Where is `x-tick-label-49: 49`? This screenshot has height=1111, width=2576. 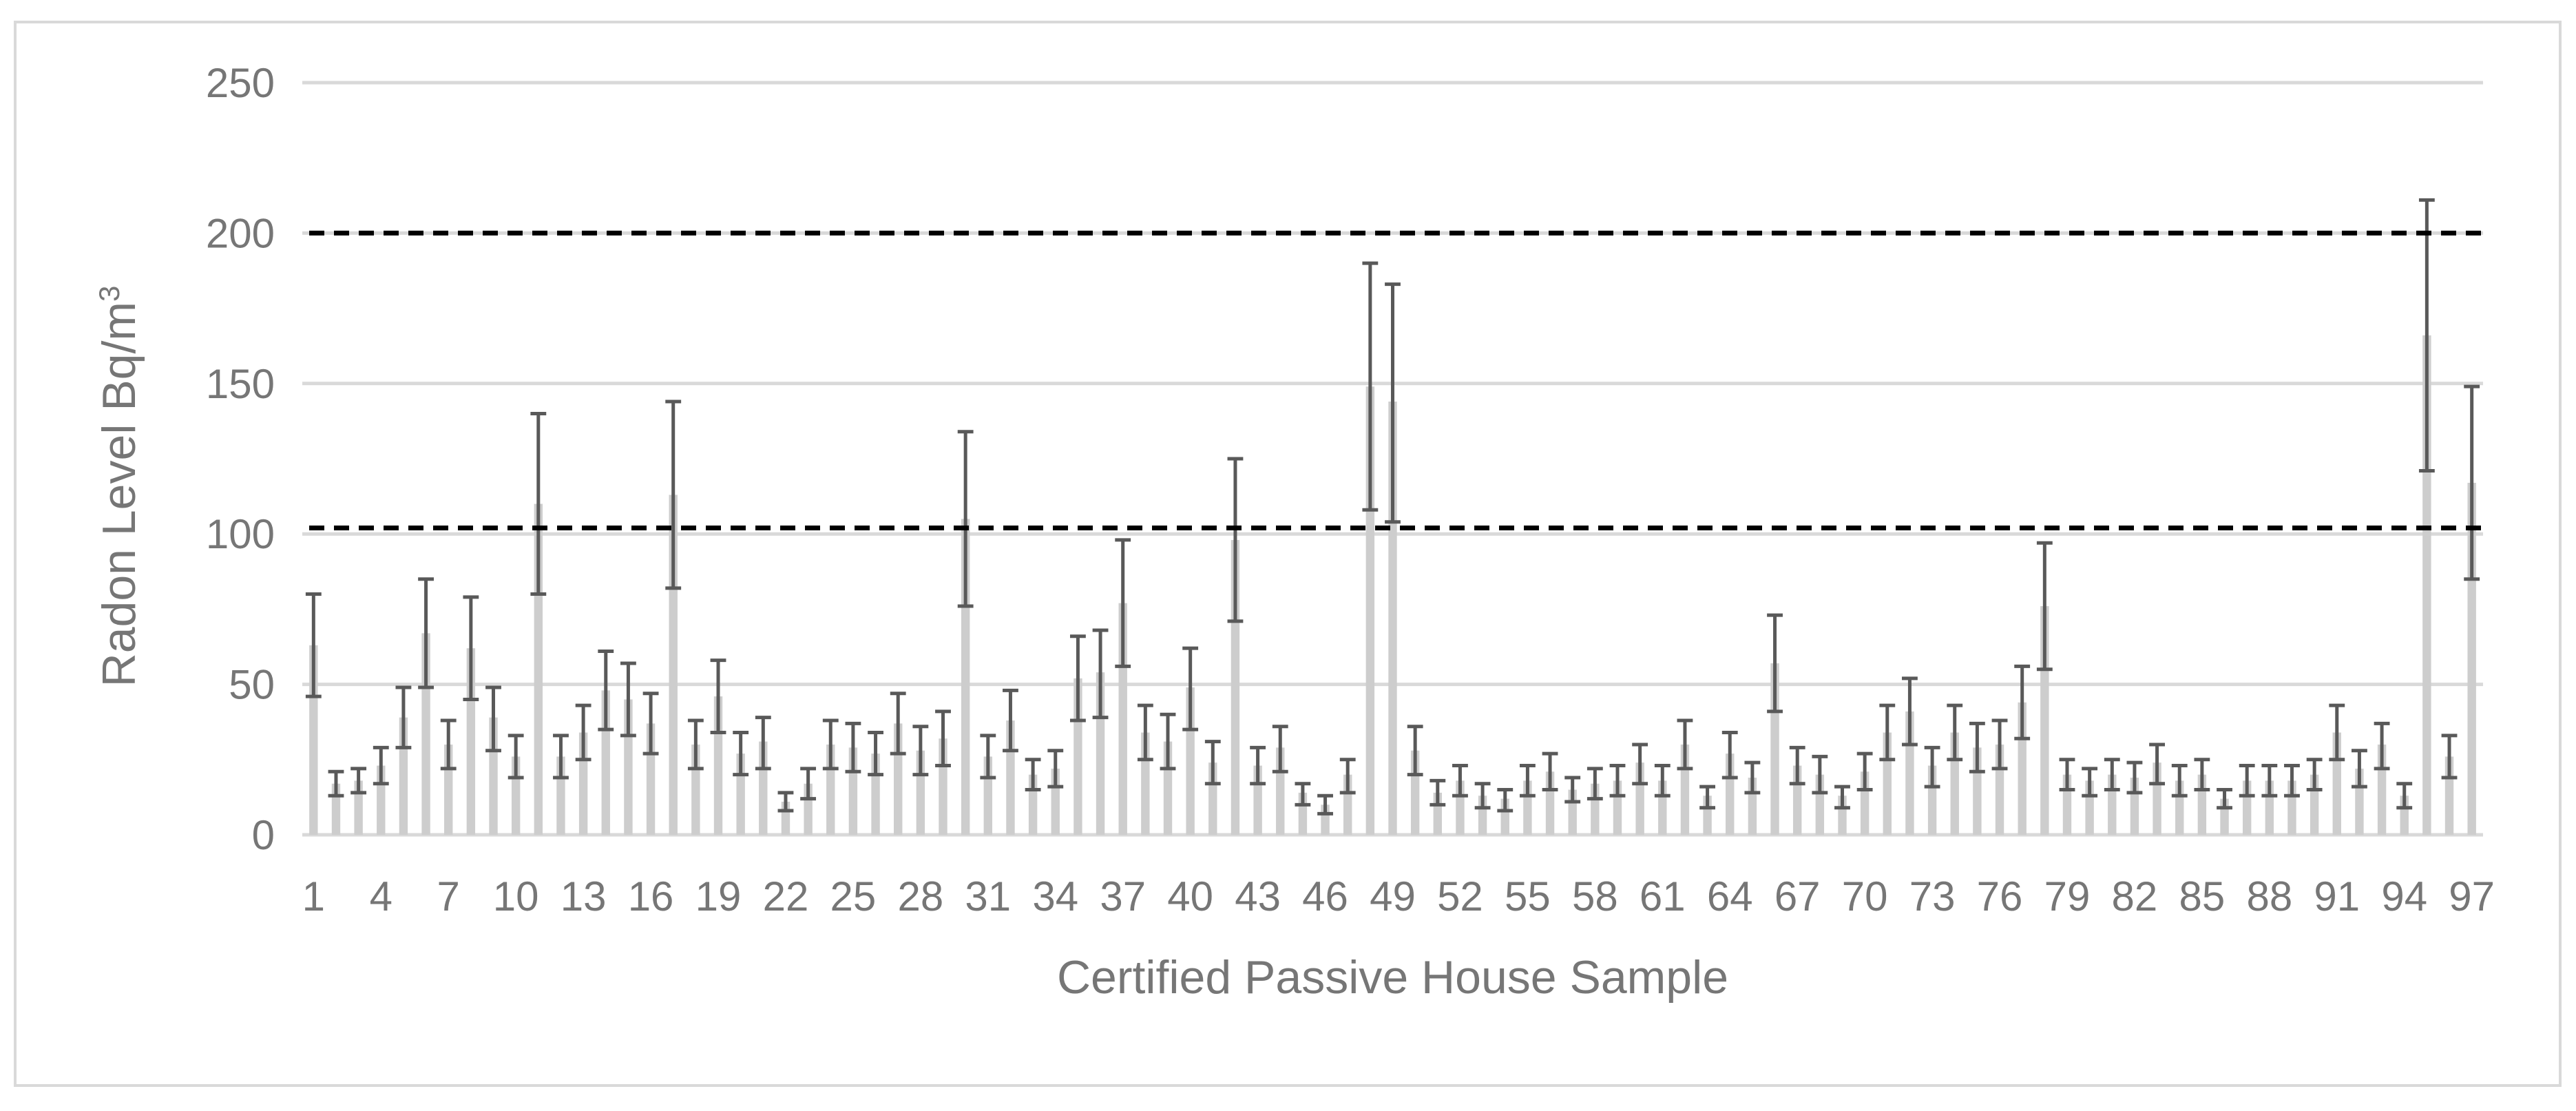 x-tick-label-49: 49 is located at coordinates (1393, 896).